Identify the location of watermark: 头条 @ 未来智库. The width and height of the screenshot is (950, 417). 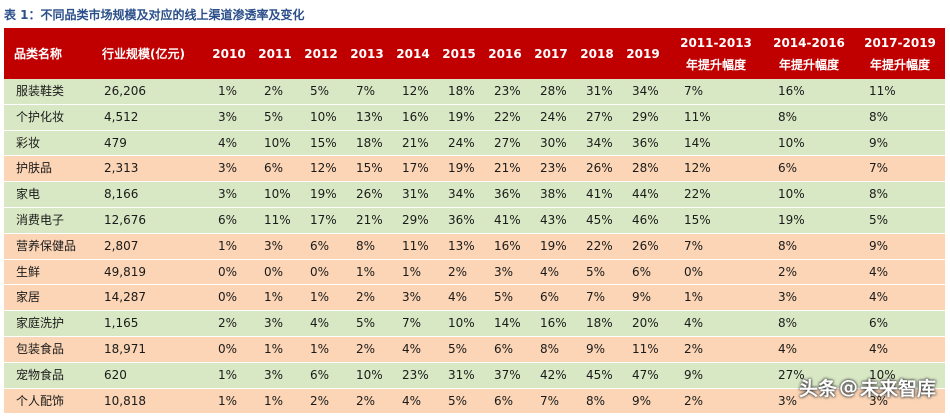
(867, 387).